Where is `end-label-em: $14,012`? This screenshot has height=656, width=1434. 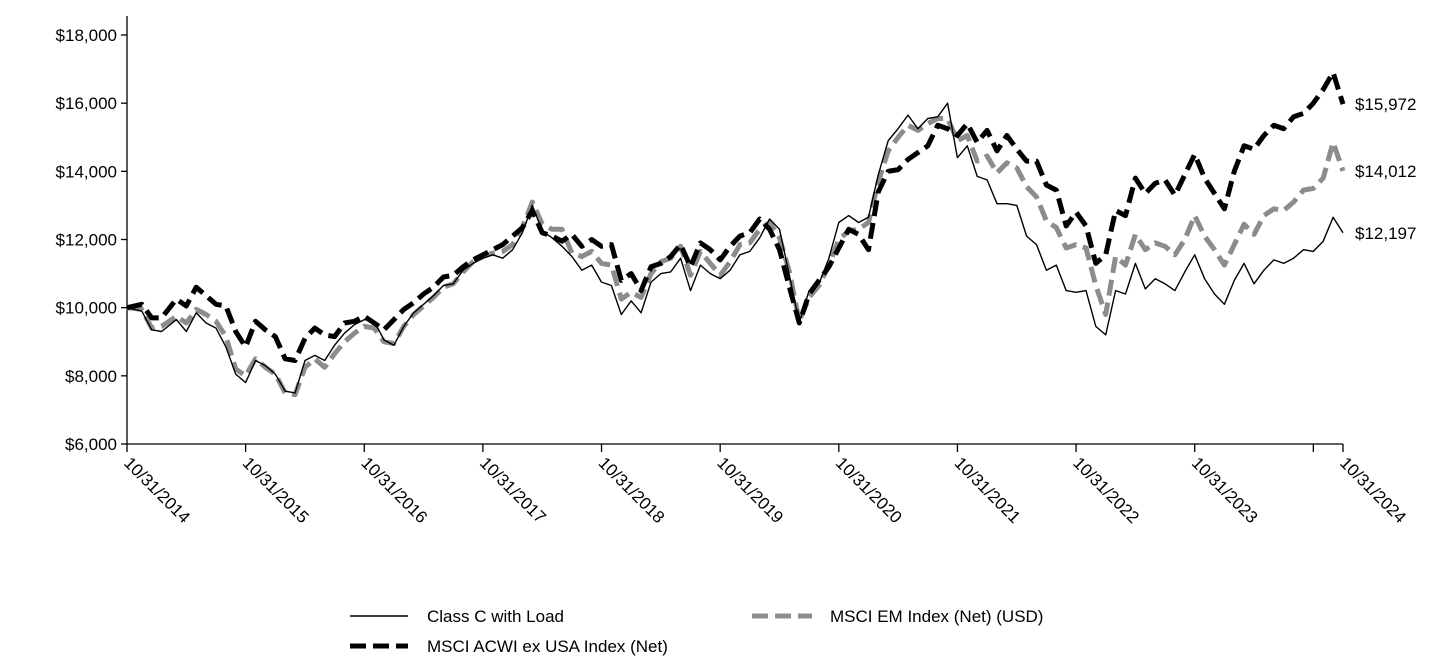
end-label-em: $14,012 is located at coordinates (1385, 171).